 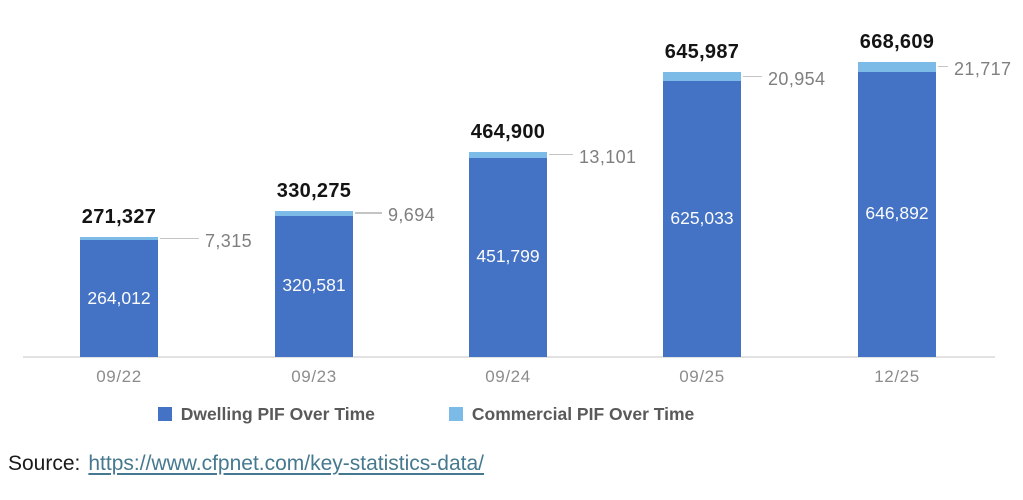 What do you see at coordinates (119, 217) in the screenshot?
I see `total-label: 271,327` at bounding box center [119, 217].